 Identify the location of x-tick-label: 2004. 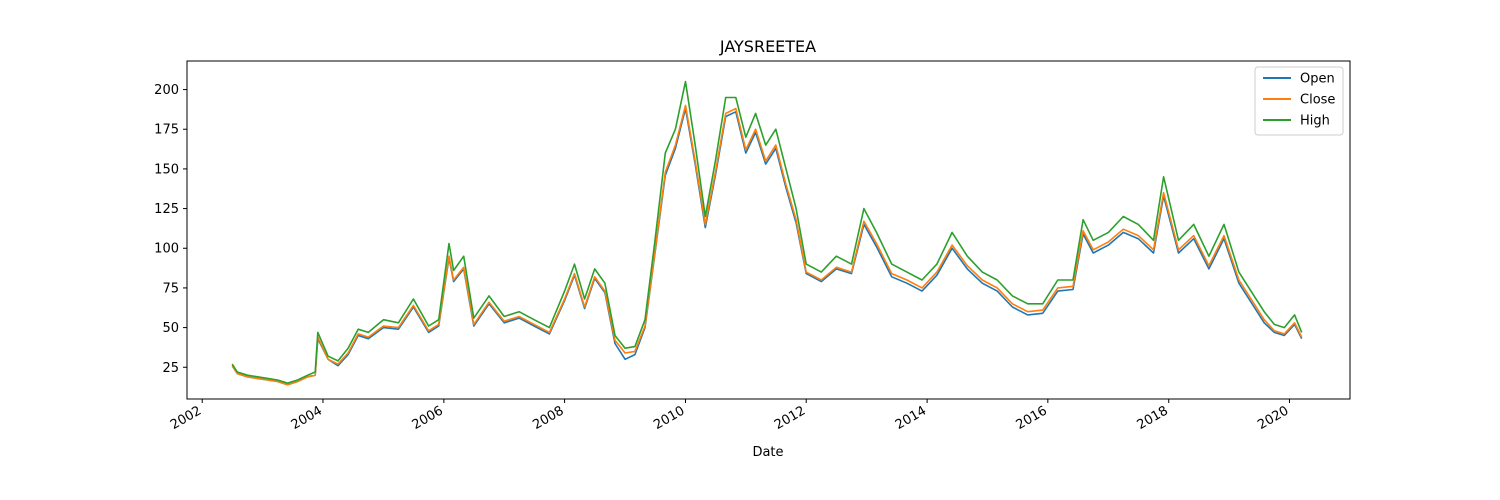
(307, 418).